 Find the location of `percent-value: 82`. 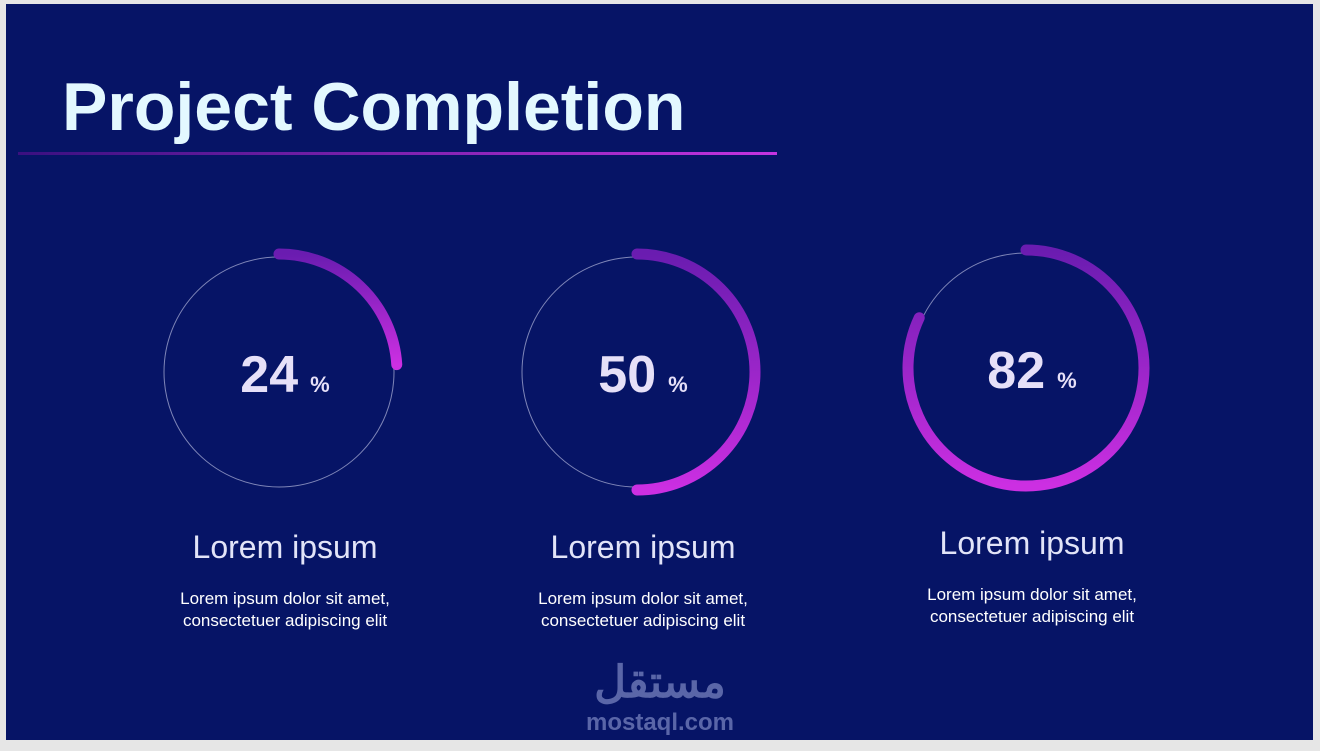

percent-value: 82 is located at coordinates (1016, 371).